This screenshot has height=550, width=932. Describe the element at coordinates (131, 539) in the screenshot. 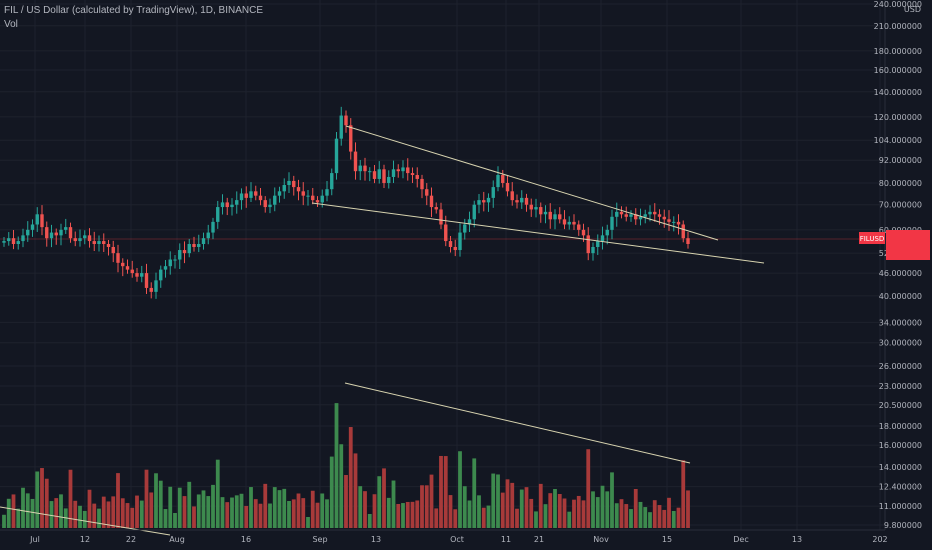

I see `time-tick-label: 22` at that location.